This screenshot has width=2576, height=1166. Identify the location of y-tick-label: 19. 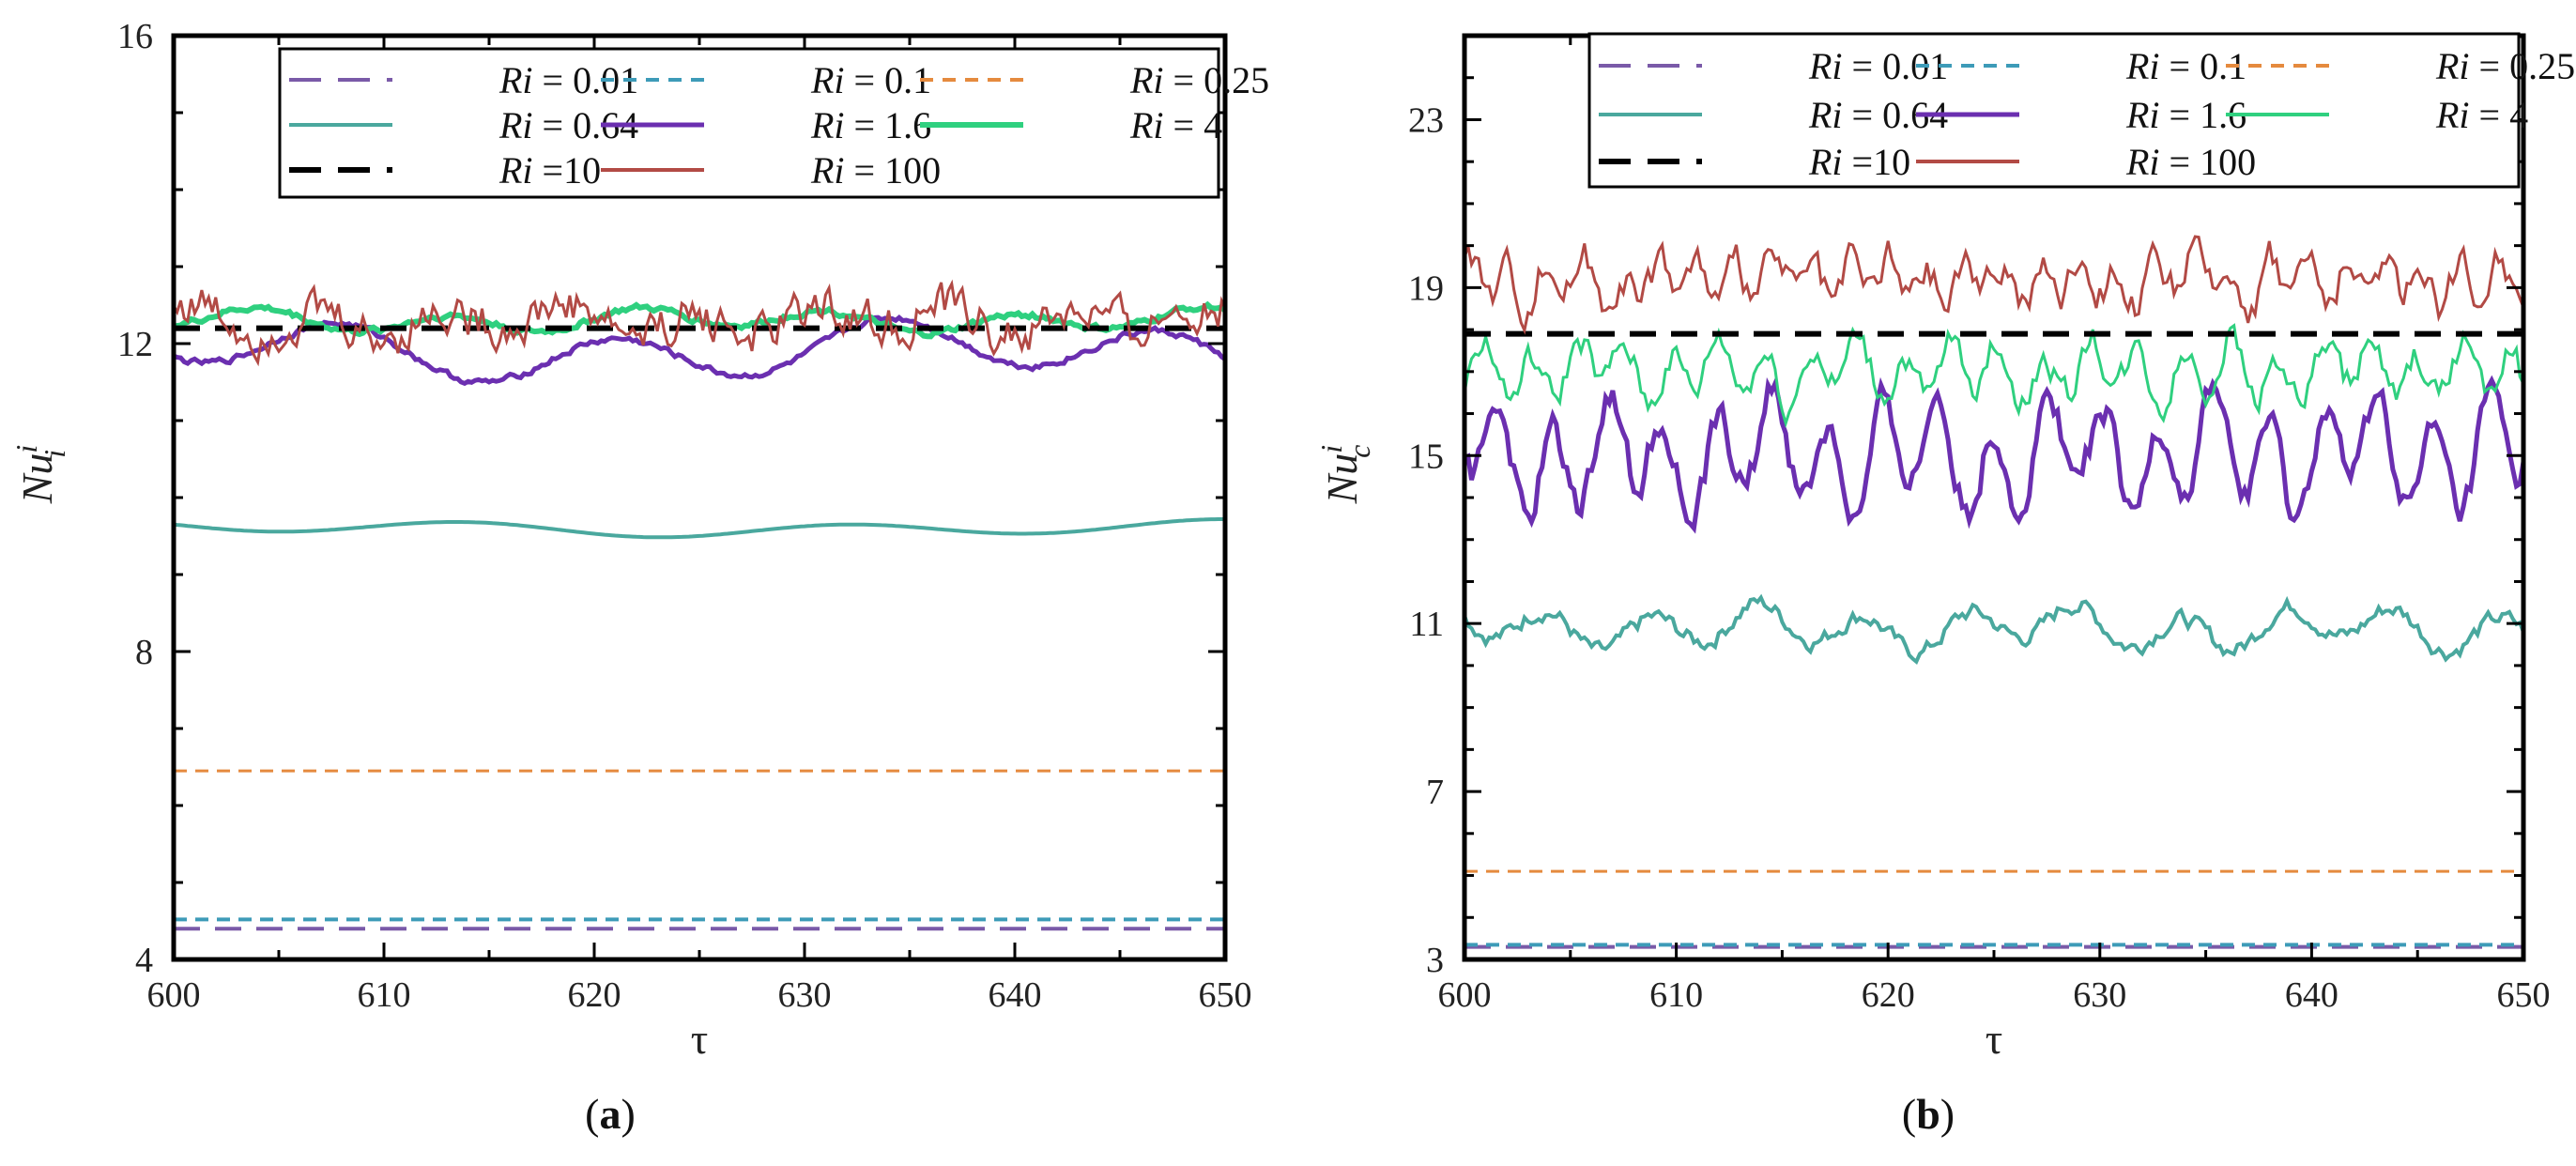
(1426, 288).